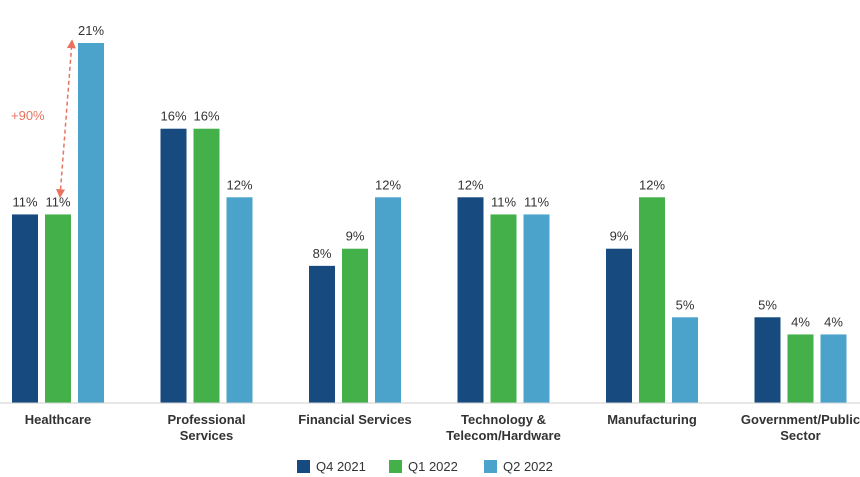  What do you see at coordinates (433, 466) in the screenshot?
I see `legend-label: Q1 2022` at bounding box center [433, 466].